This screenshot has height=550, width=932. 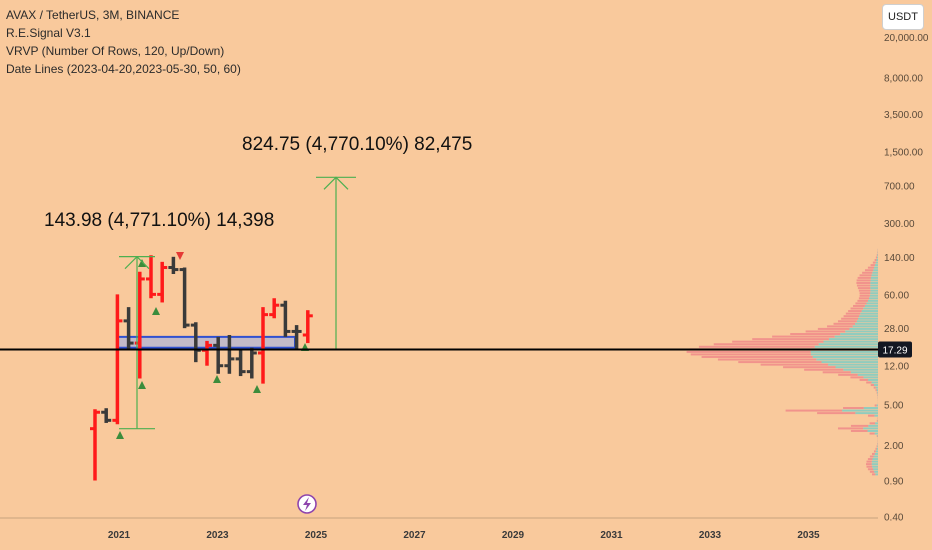 I want to click on x-tick-label: 2033, so click(x=710, y=535).